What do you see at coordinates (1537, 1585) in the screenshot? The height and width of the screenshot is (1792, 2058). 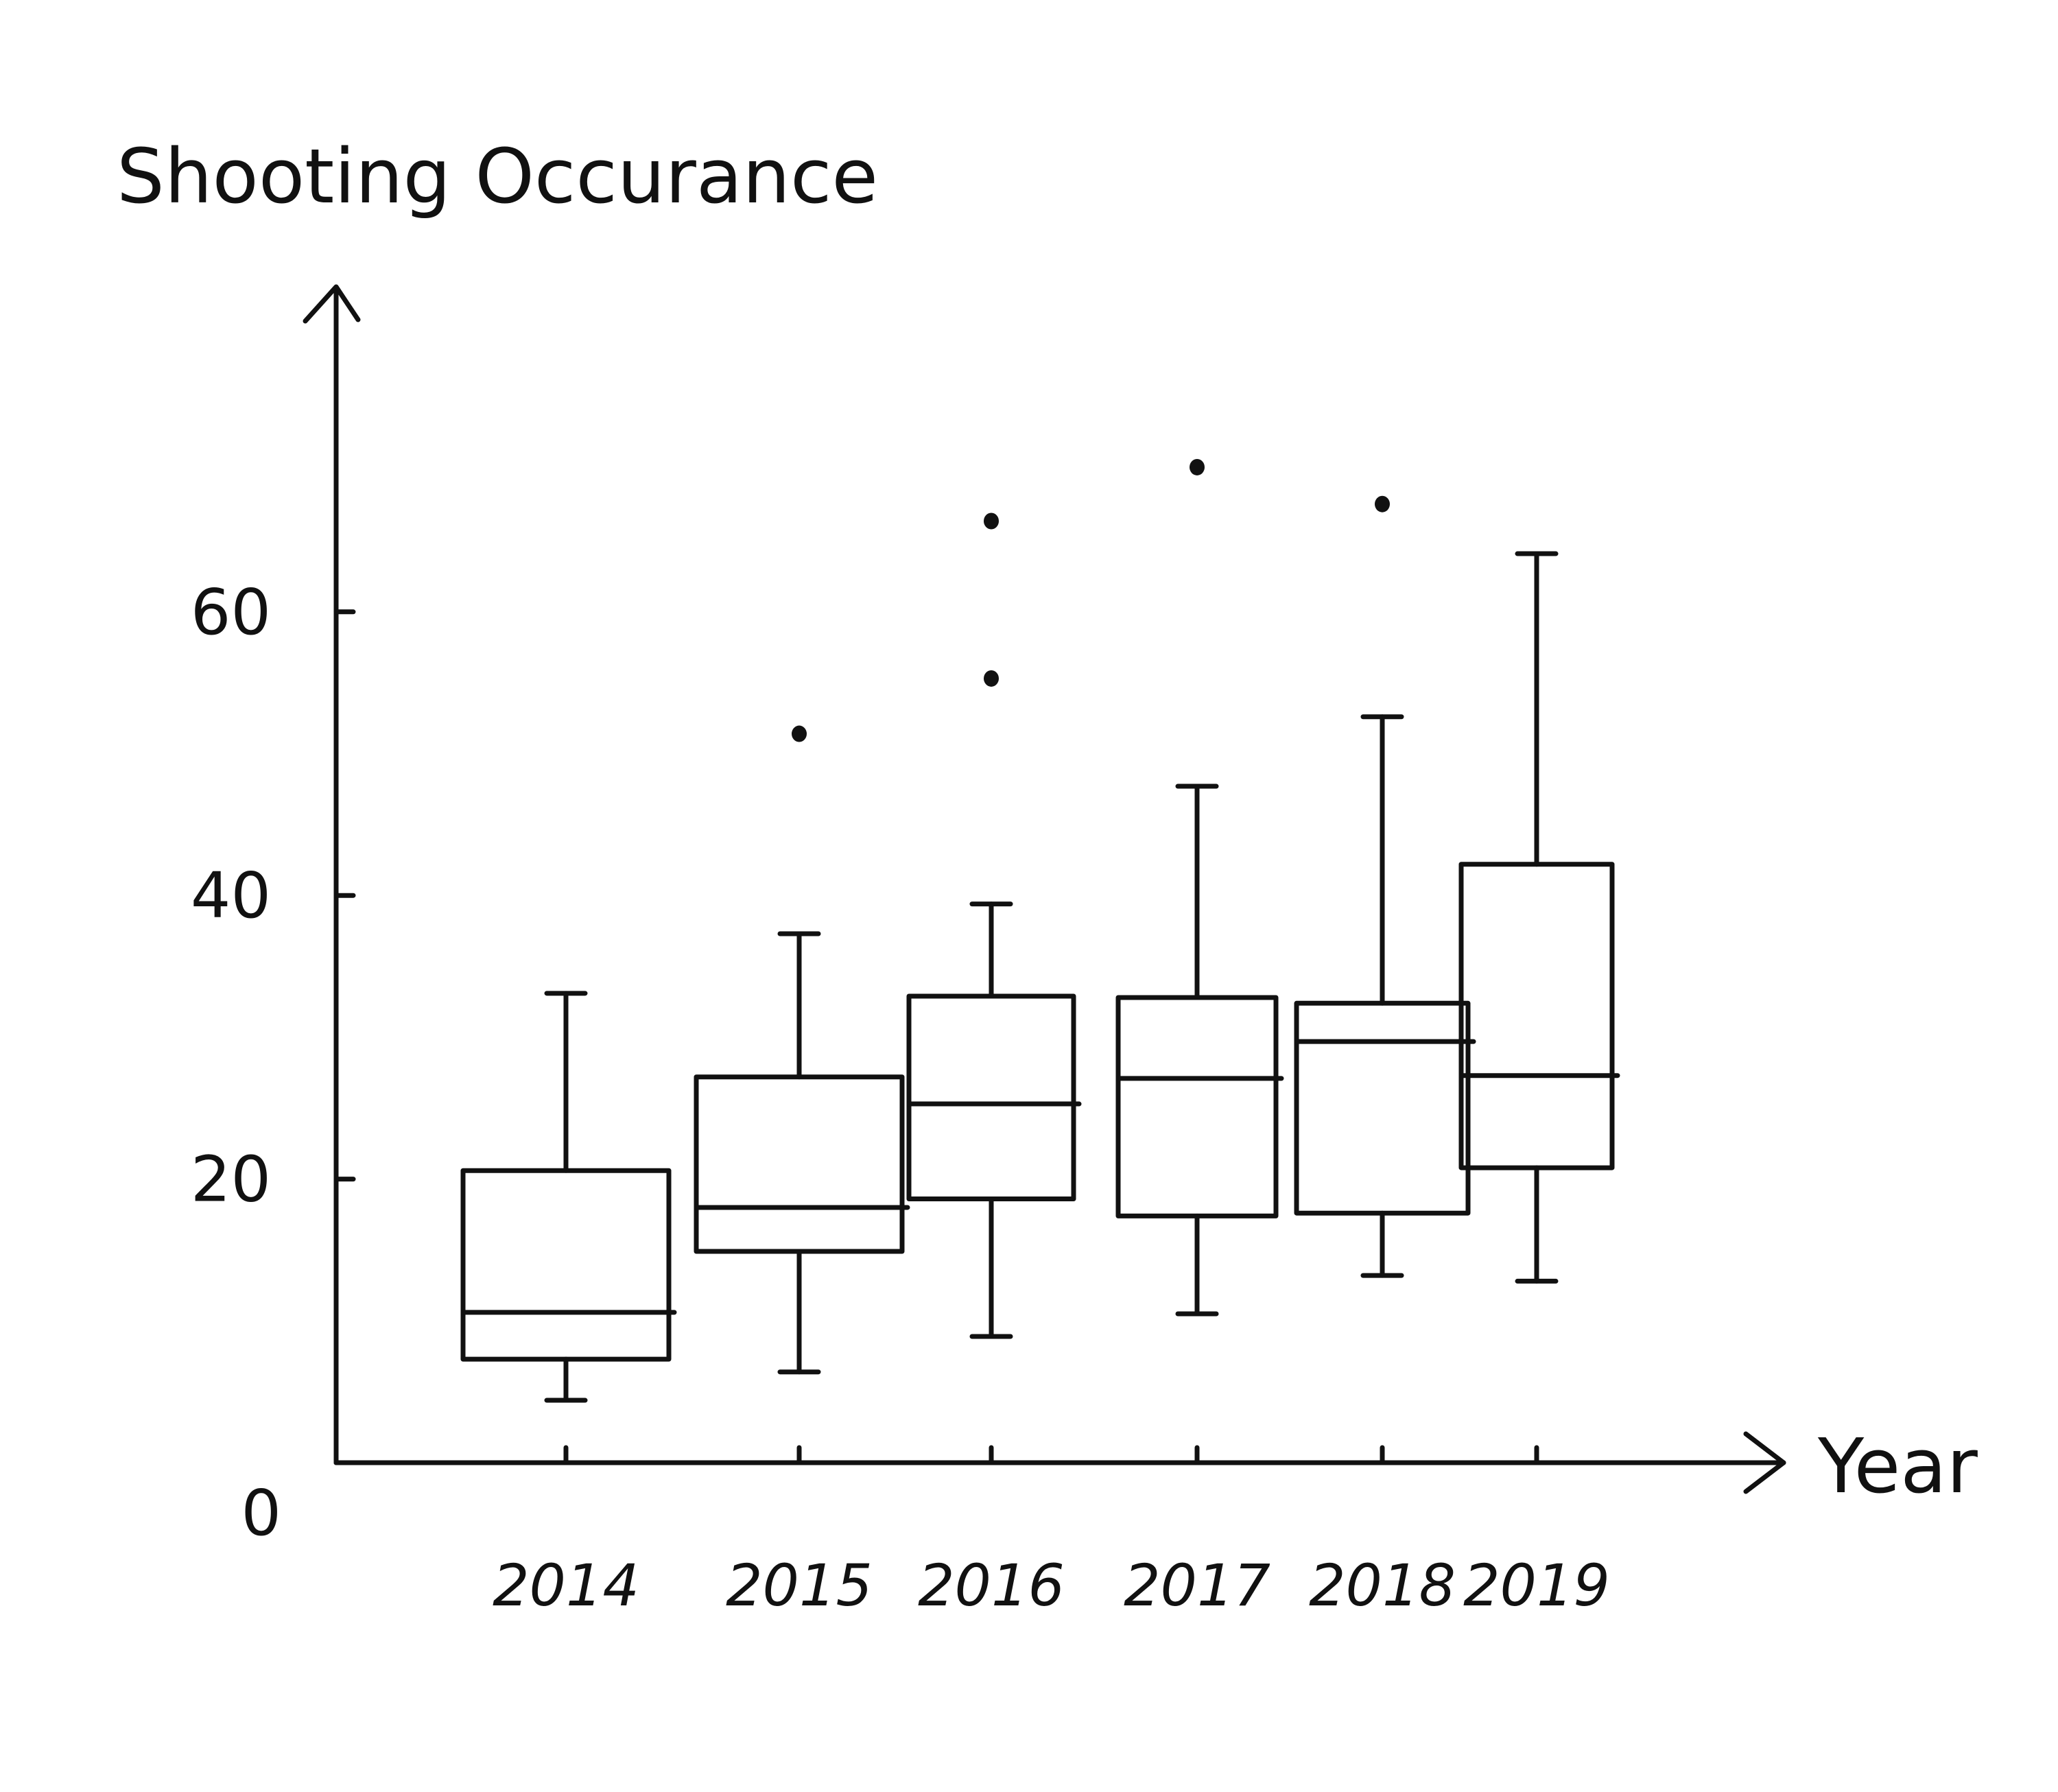 I see `x-tick-label-2019: 2019` at bounding box center [1537, 1585].